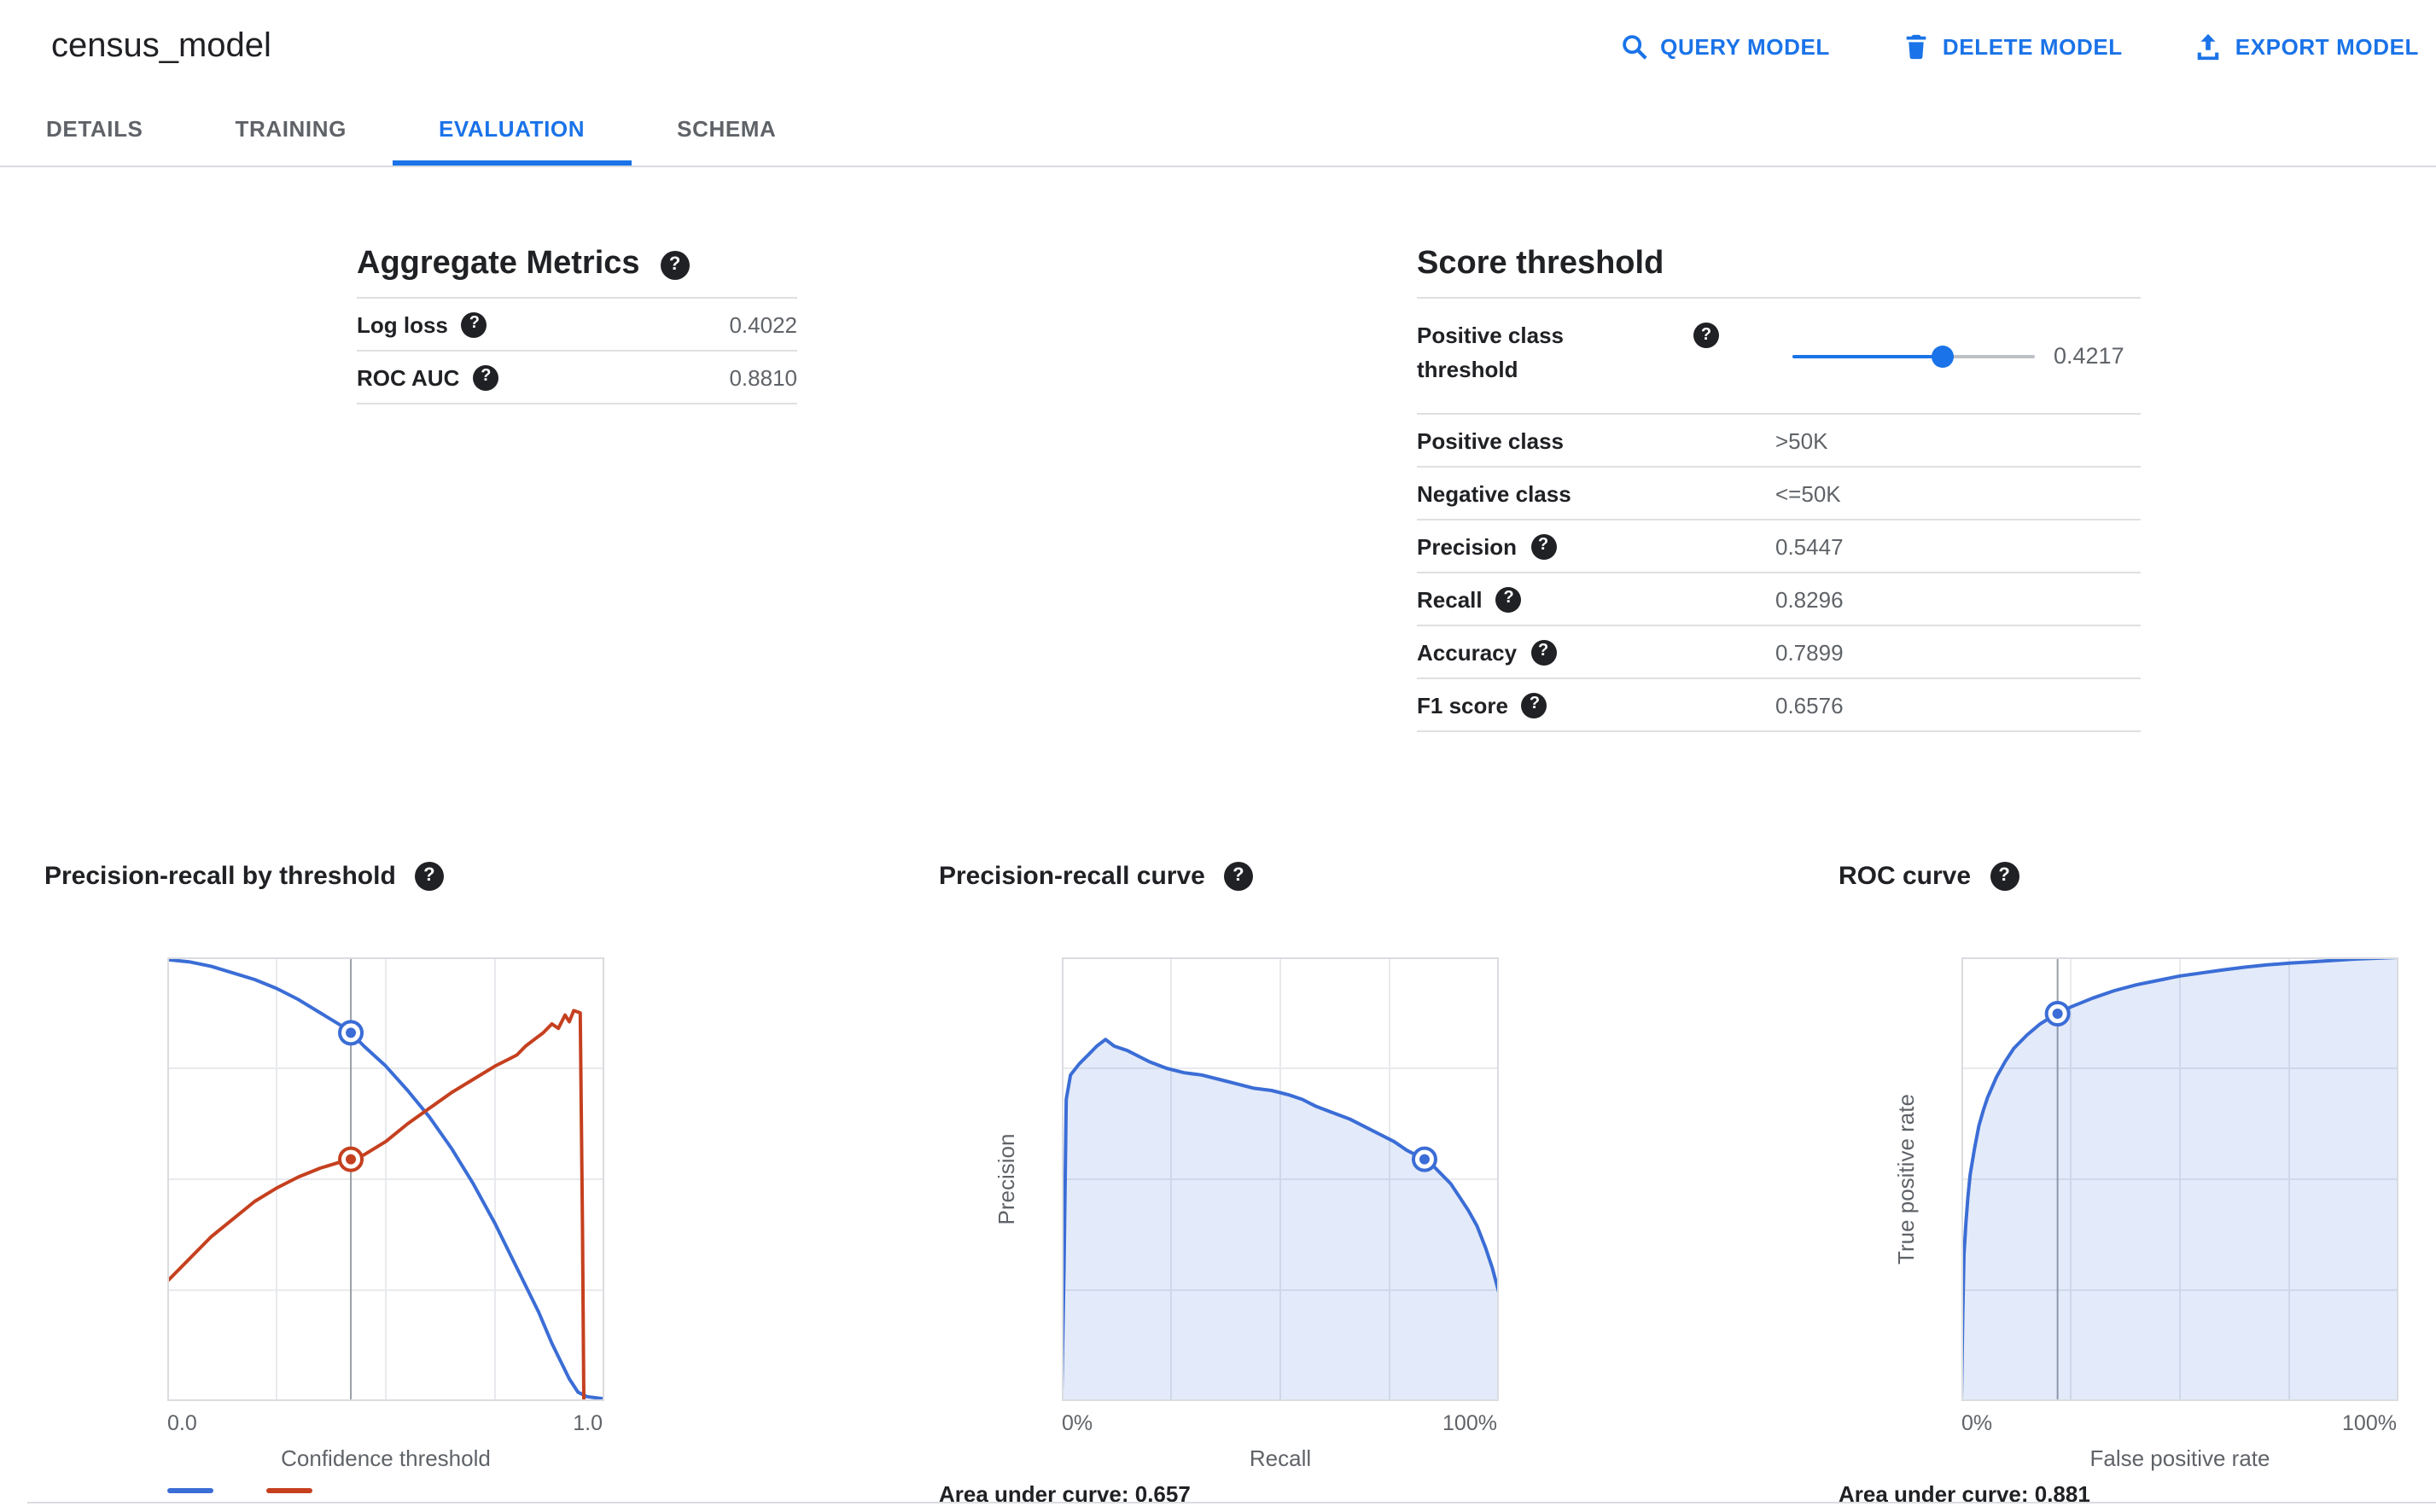 This screenshot has height=1512, width=2436. Describe the element at coordinates (1779, 357) in the screenshot. I see `positive-class-threshold-row: Positive class threshold ? 0.4217` at that location.